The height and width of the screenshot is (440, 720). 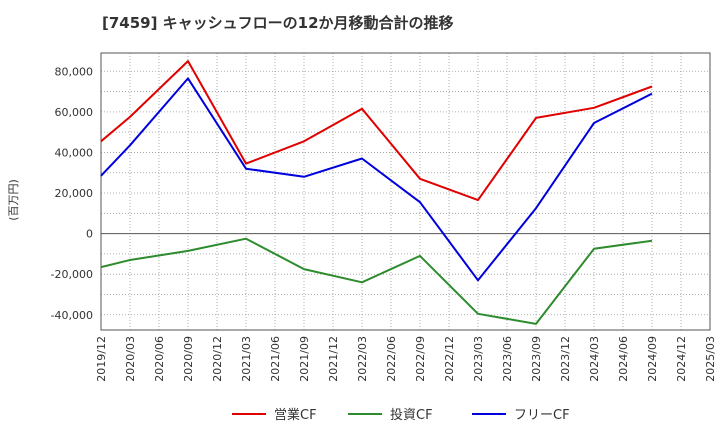 I want to click on legend-label: 営業CF, so click(x=295, y=415).